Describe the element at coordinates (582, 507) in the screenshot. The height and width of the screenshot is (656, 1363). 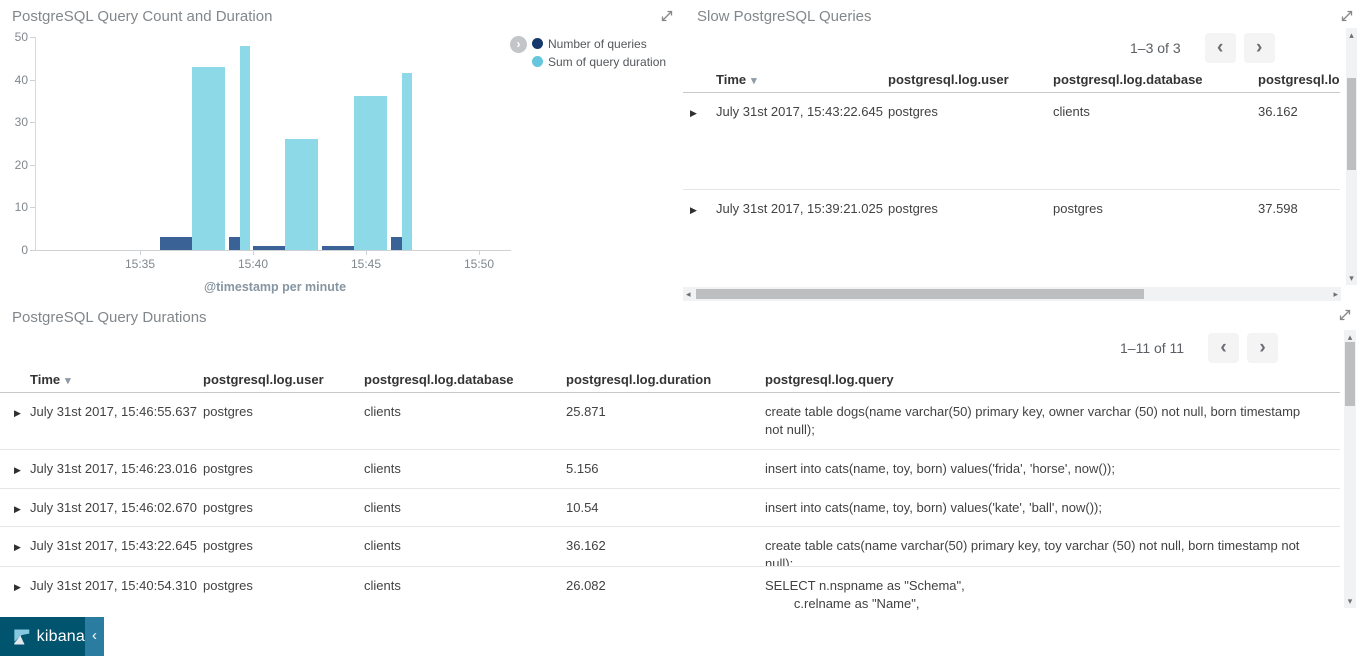
I see `cell-duration: 10.54` at that location.